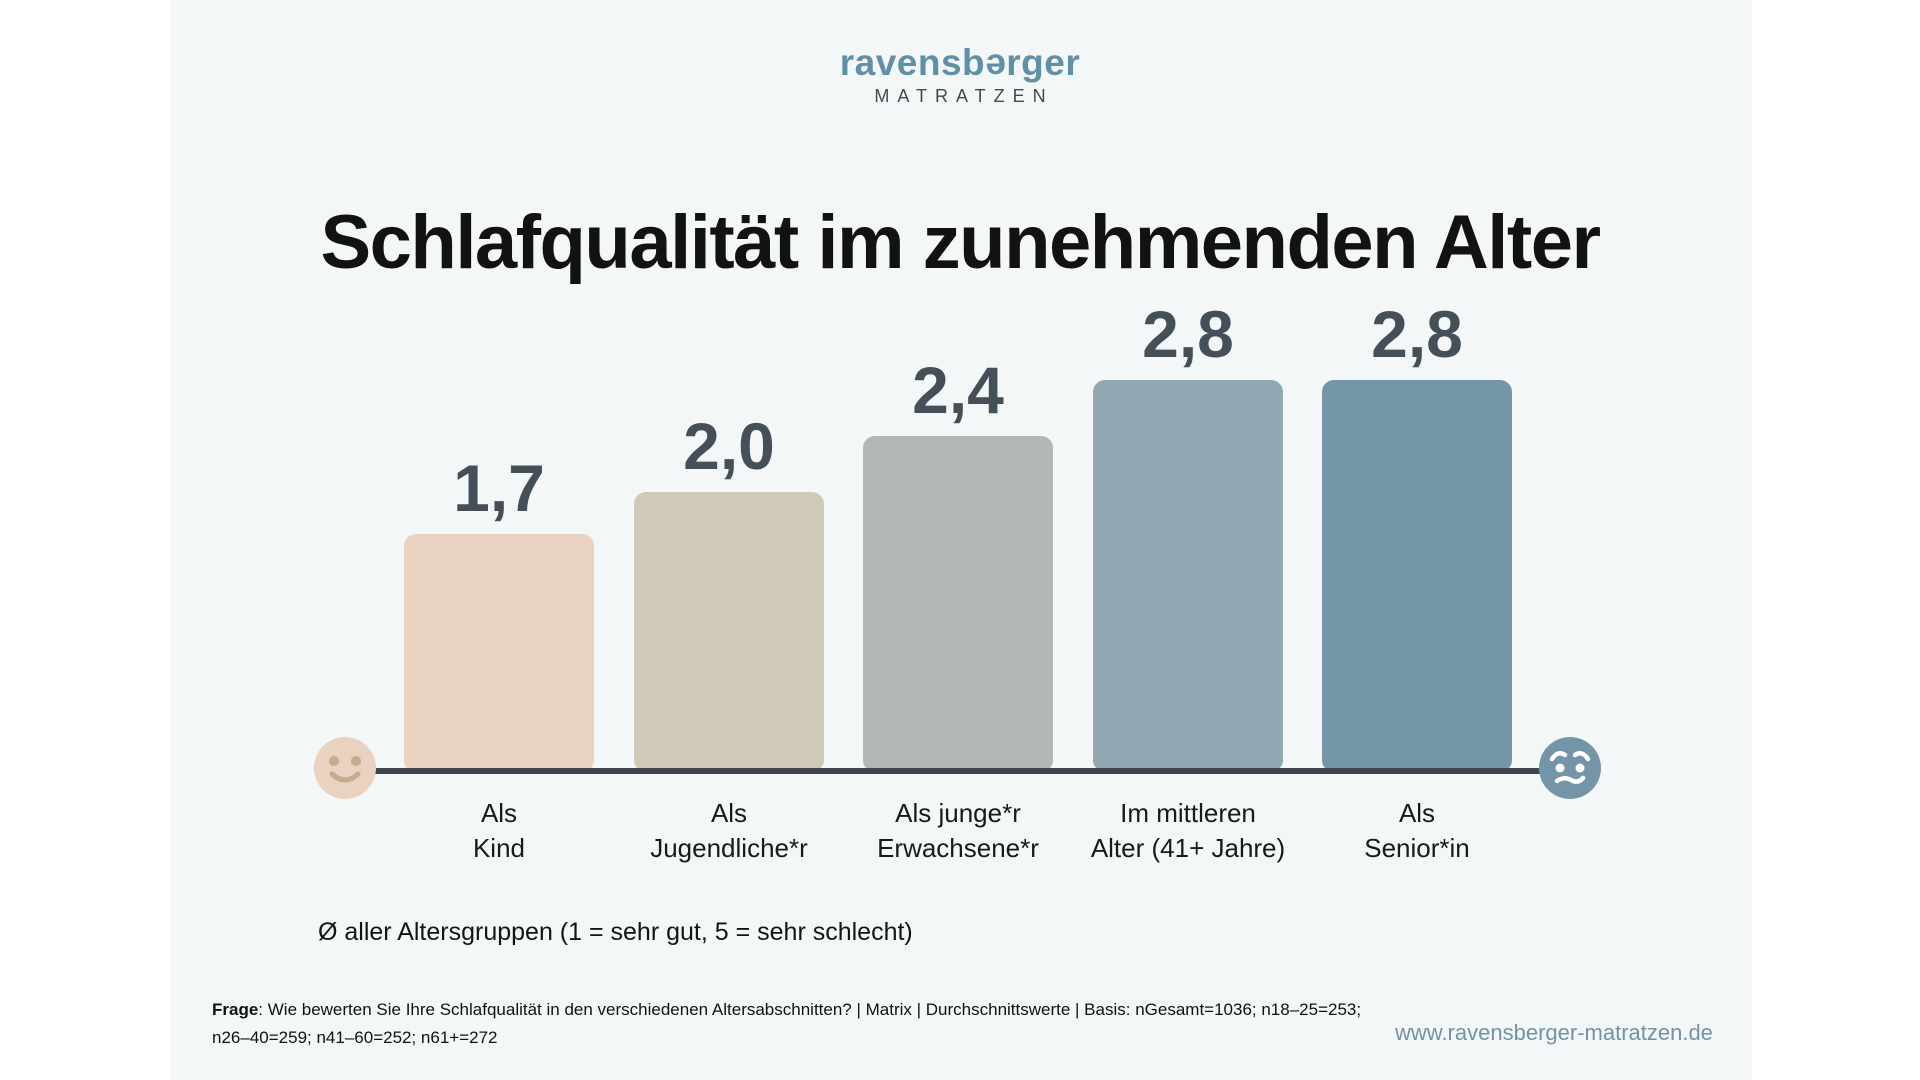 The height and width of the screenshot is (1080, 1920). What do you see at coordinates (958, 848) in the screenshot?
I see `bar-category-line: Erwachsene*r` at bounding box center [958, 848].